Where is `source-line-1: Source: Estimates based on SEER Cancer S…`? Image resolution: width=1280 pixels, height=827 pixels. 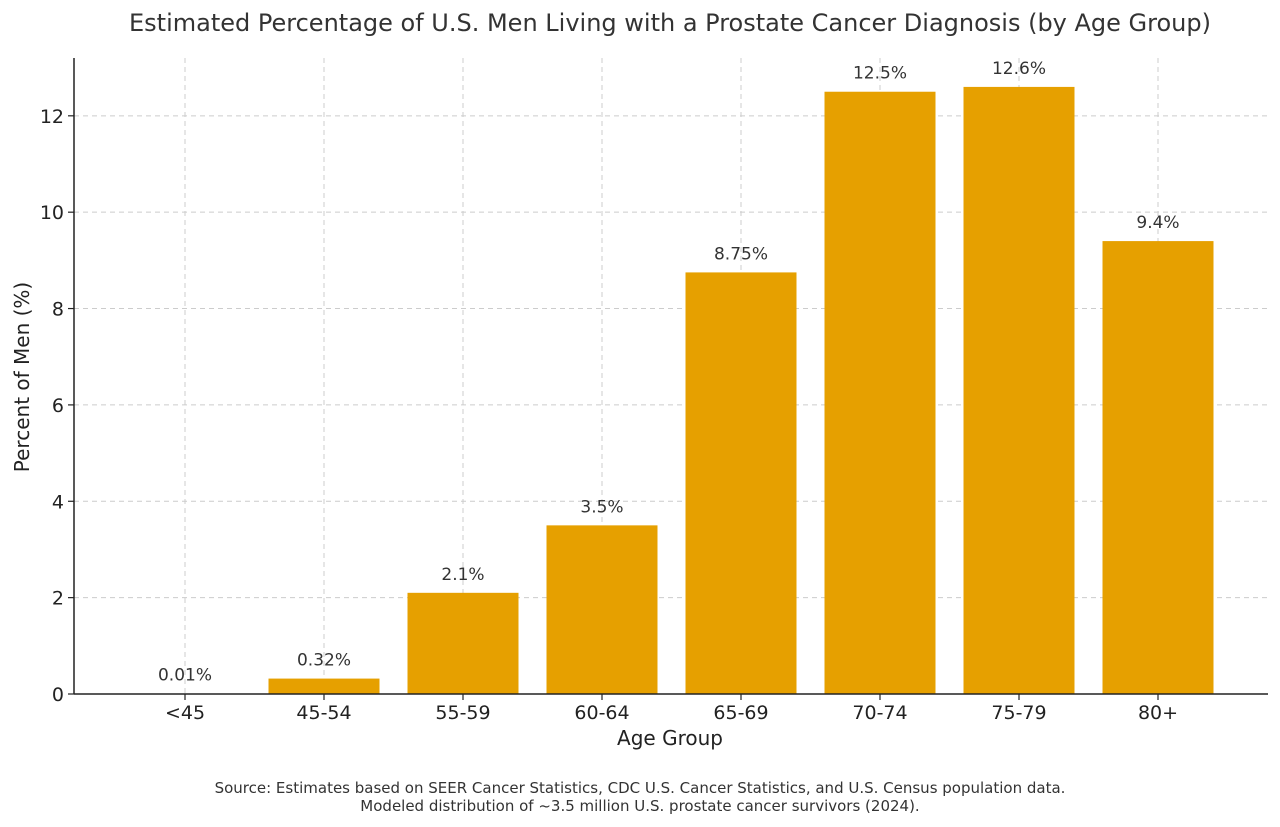
source-line-1: Source: Estimates based on SEER Cancer S… is located at coordinates (640, 788).